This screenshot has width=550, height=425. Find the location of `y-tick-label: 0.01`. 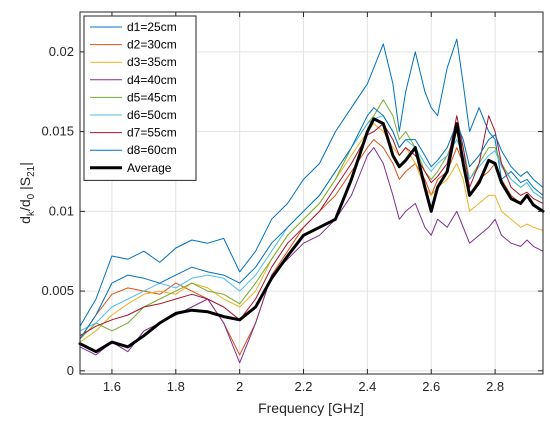

y-tick-label: 0.01 is located at coordinates (61, 210).